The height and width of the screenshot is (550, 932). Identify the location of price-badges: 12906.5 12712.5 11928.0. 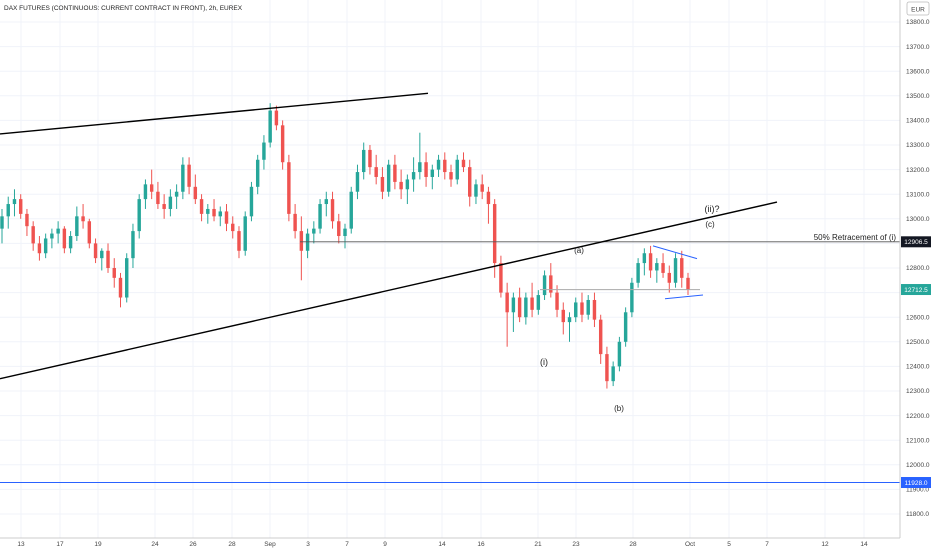
(916, 362).